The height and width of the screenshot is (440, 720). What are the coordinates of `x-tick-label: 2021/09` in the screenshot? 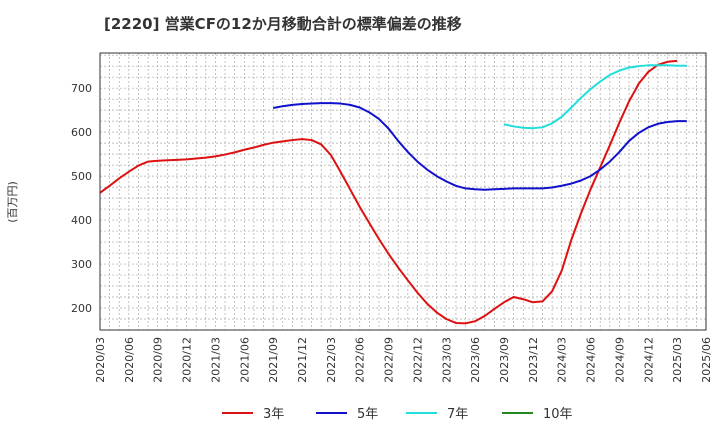 It's located at (273, 360).